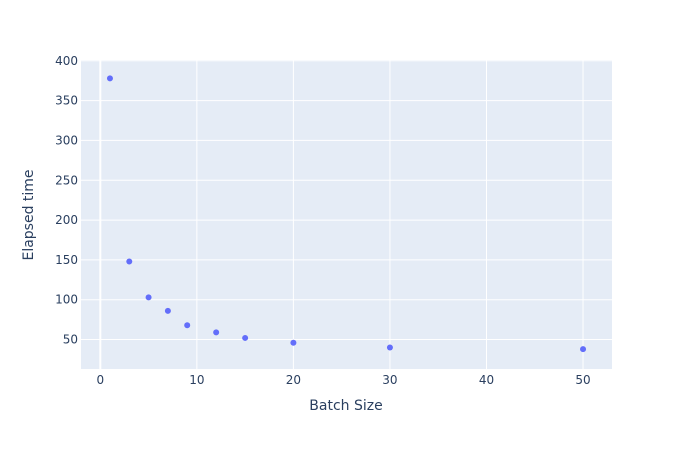  Describe the element at coordinates (66, 180) in the screenshot. I see `y-tick-label: 250` at that location.